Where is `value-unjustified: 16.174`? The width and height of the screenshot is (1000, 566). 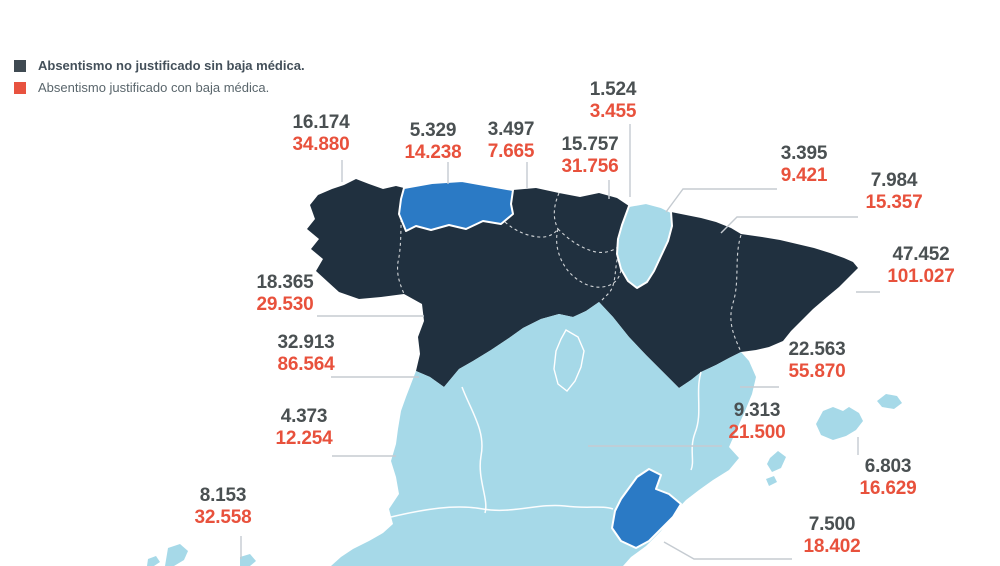
value-unjustified: 16.174 is located at coordinates (321, 122).